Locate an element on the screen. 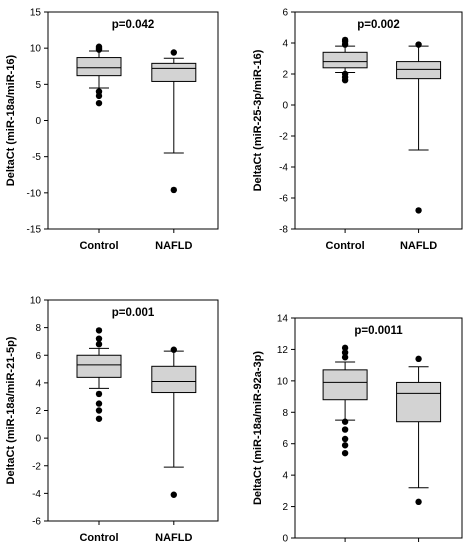 The height and width of the screenshot is (550, 470). y-axis-label: DeltaCt (miR-25-3p/miR-16) is located at coordinates (258, 120).